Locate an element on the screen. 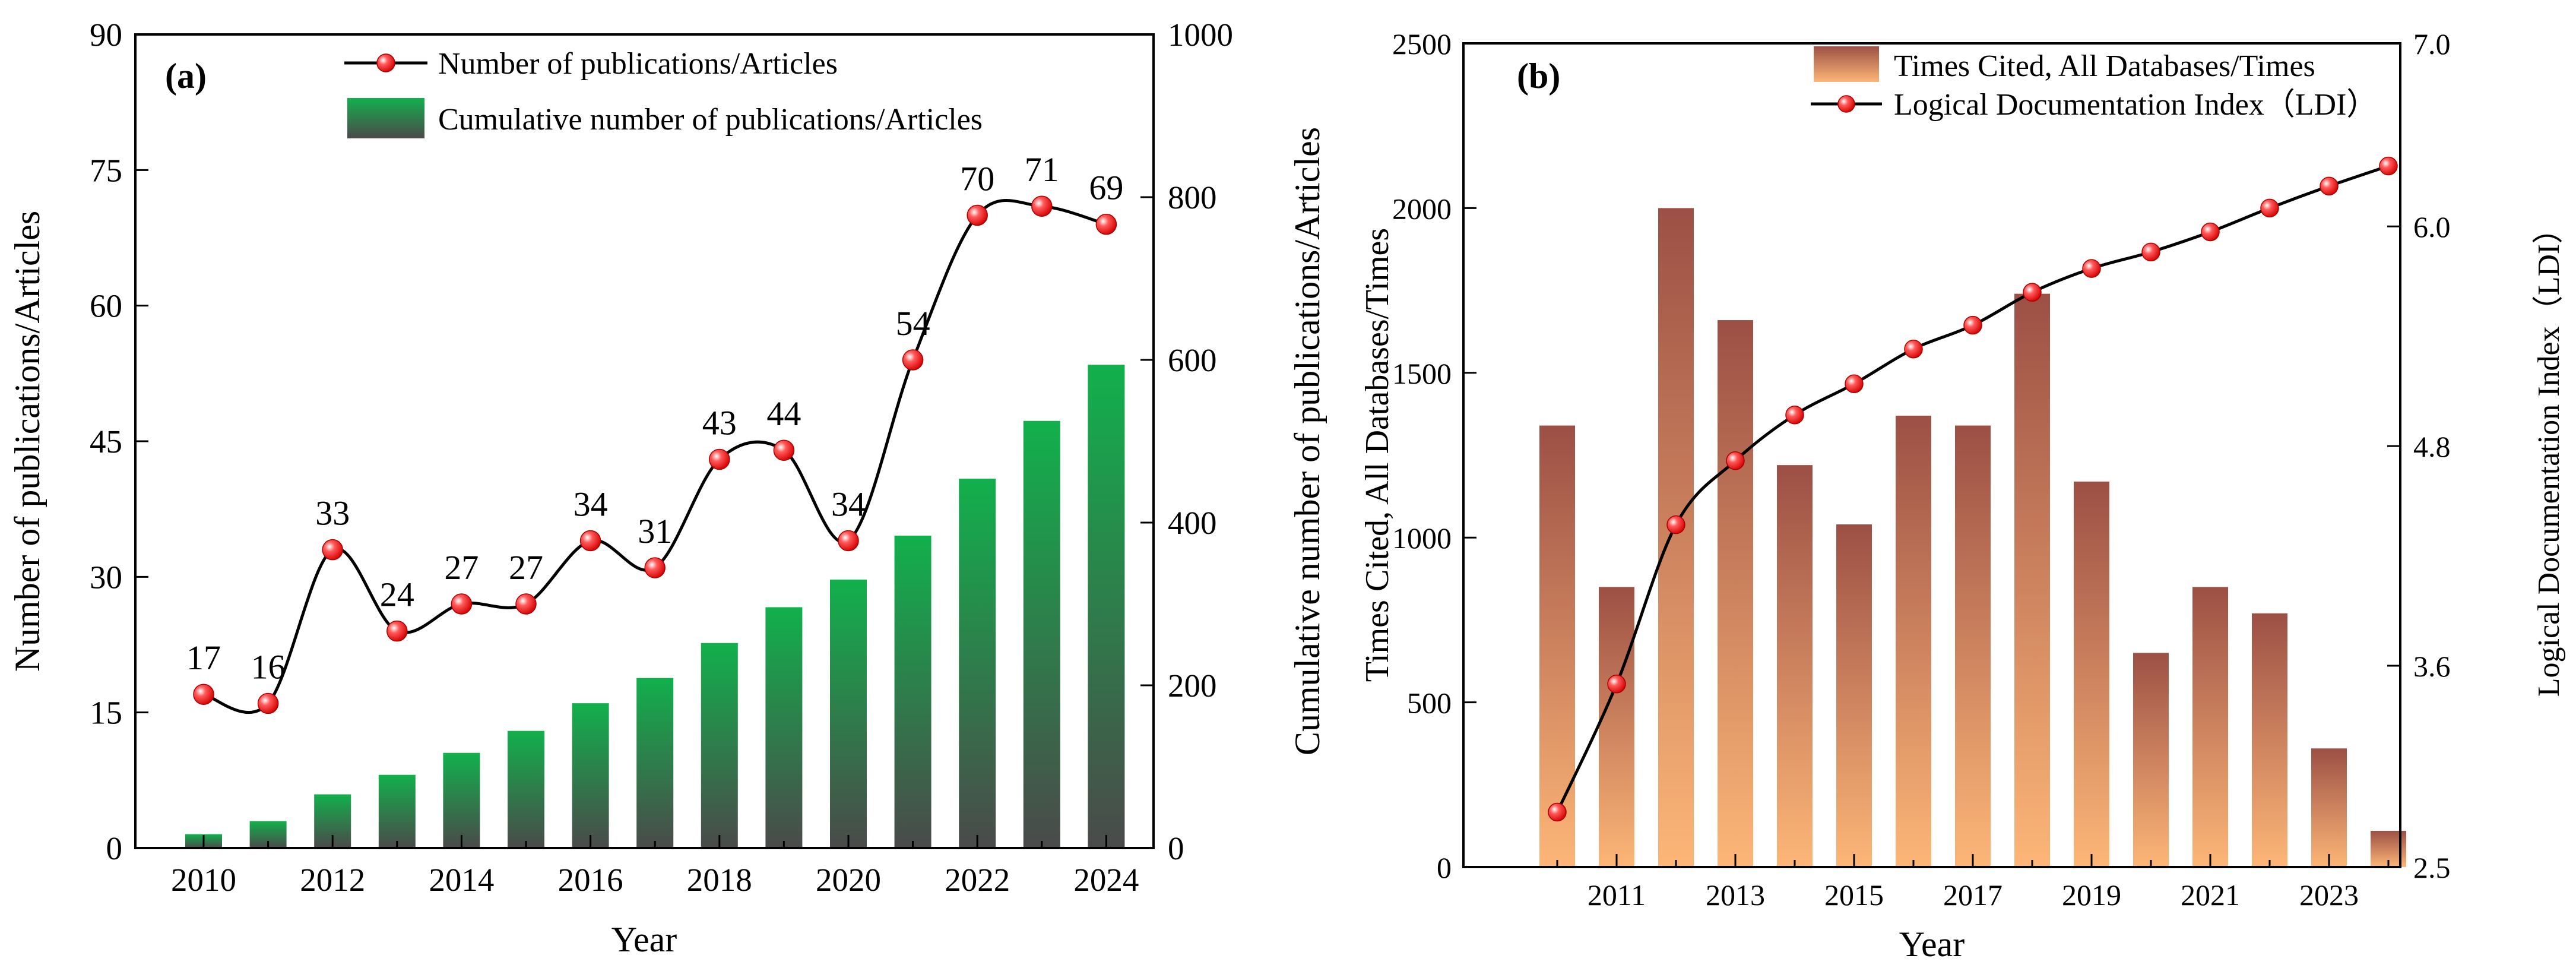 This screenshot has height=968, width=2576. marker-publications-2020 is located at coordinates (849, 541).